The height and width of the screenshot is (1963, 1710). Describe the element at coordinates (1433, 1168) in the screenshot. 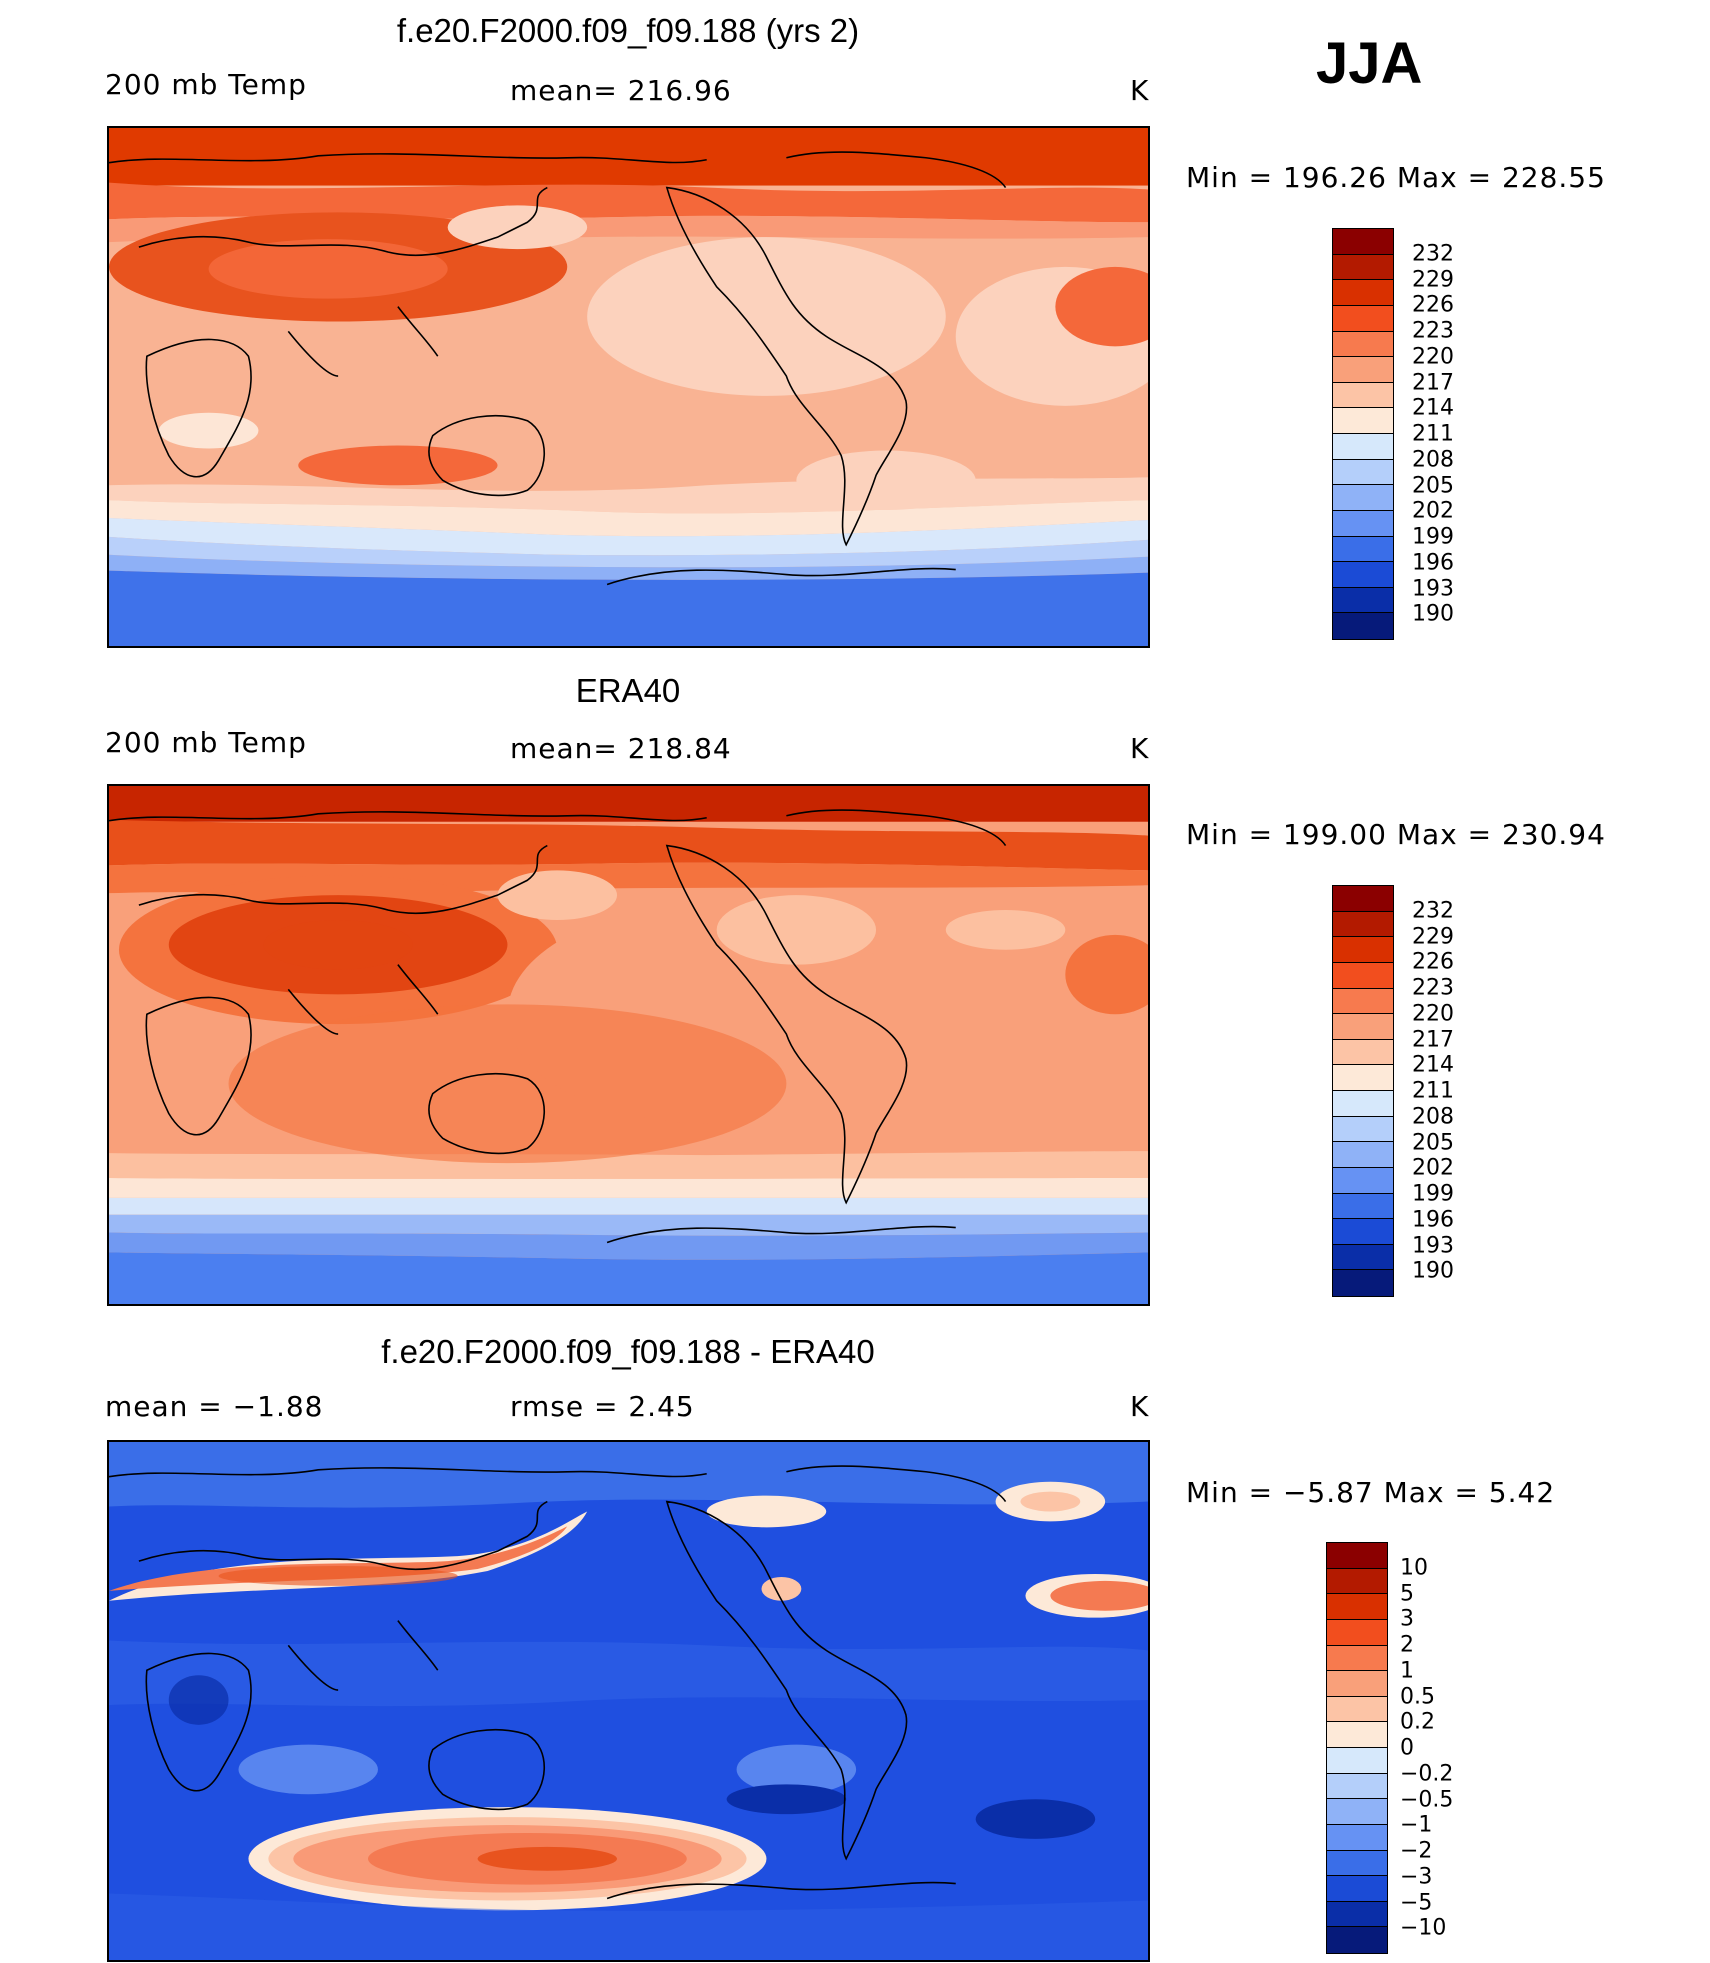

I see `colorbar-tick-label: 202` at that location.